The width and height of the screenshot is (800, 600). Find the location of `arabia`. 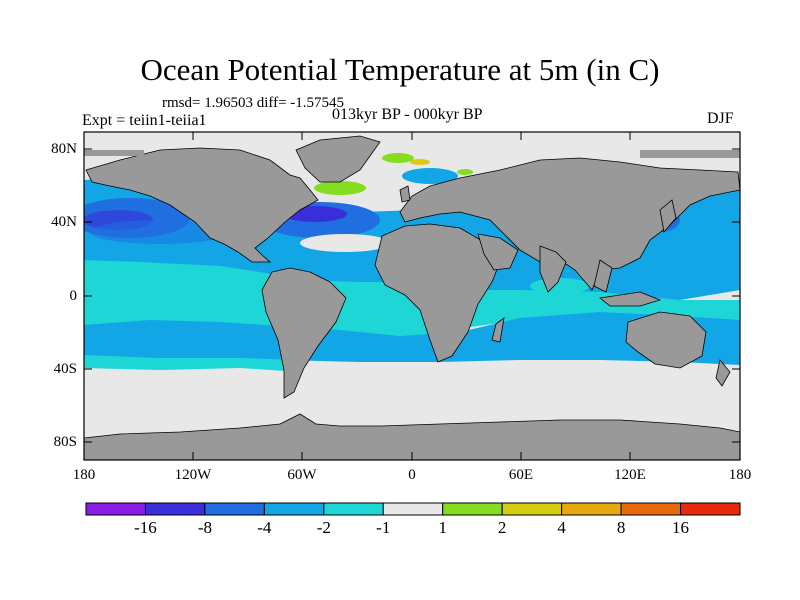

arabia is located at coordinates (498, 252).